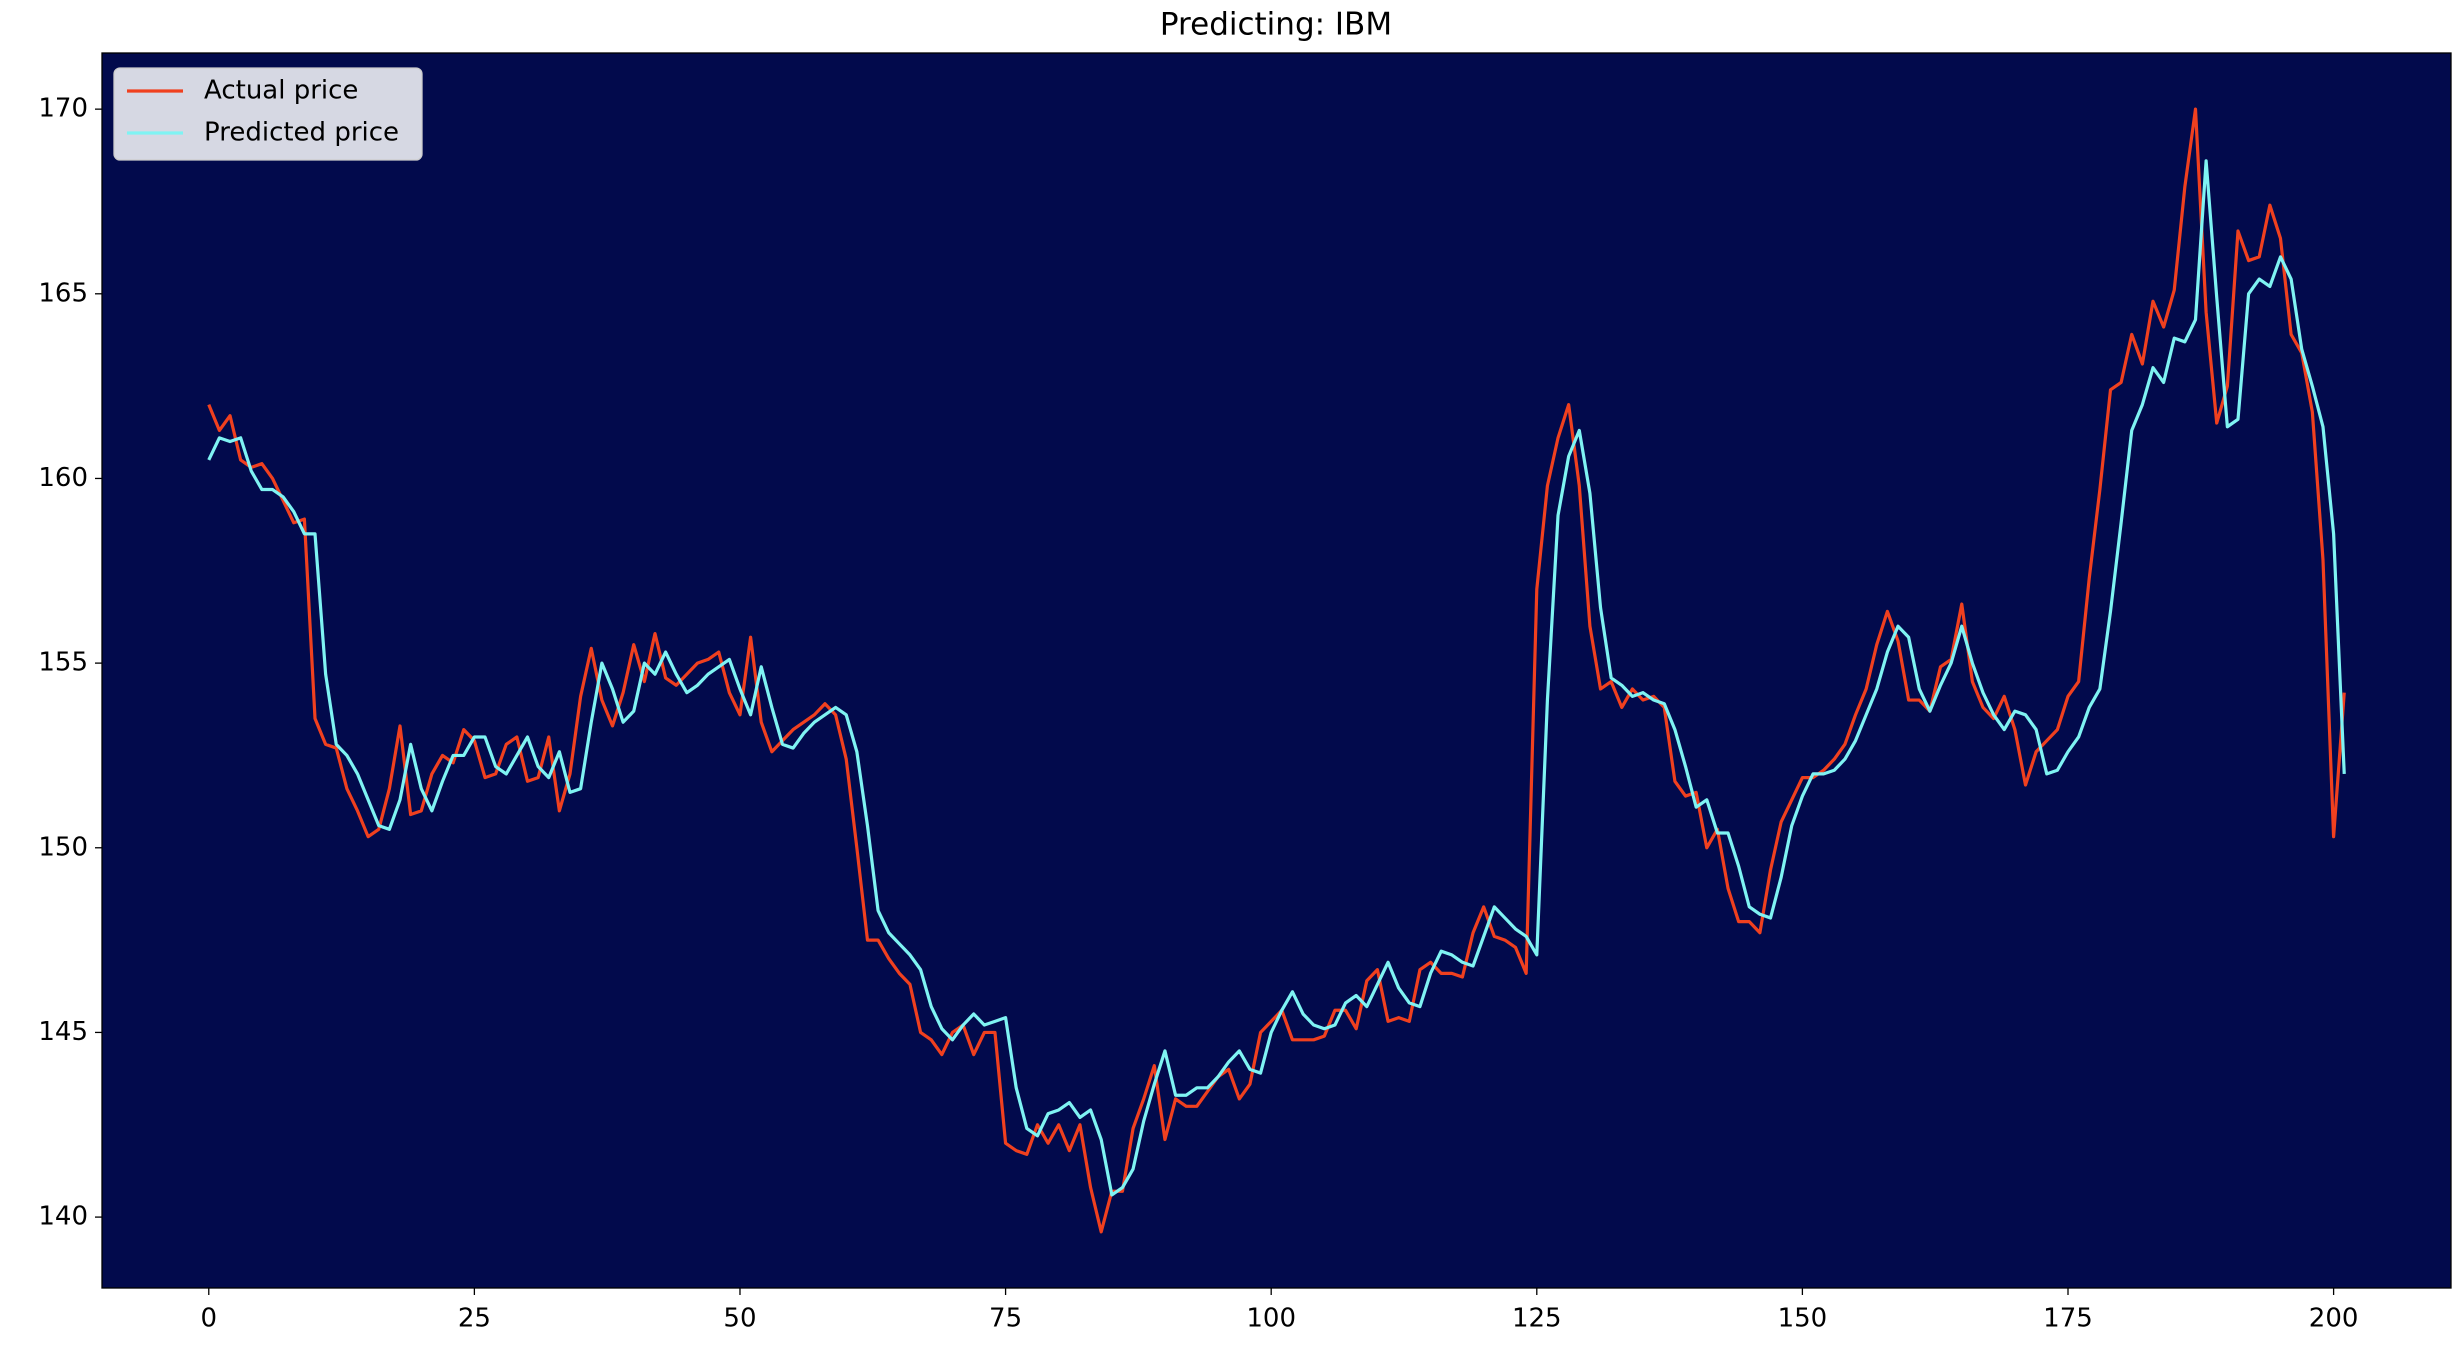 The image size is (2456, 1368). Describe the element at coordinates (1005, 1319) in the screenshot. I see `x-tick-label: 75` at that location.